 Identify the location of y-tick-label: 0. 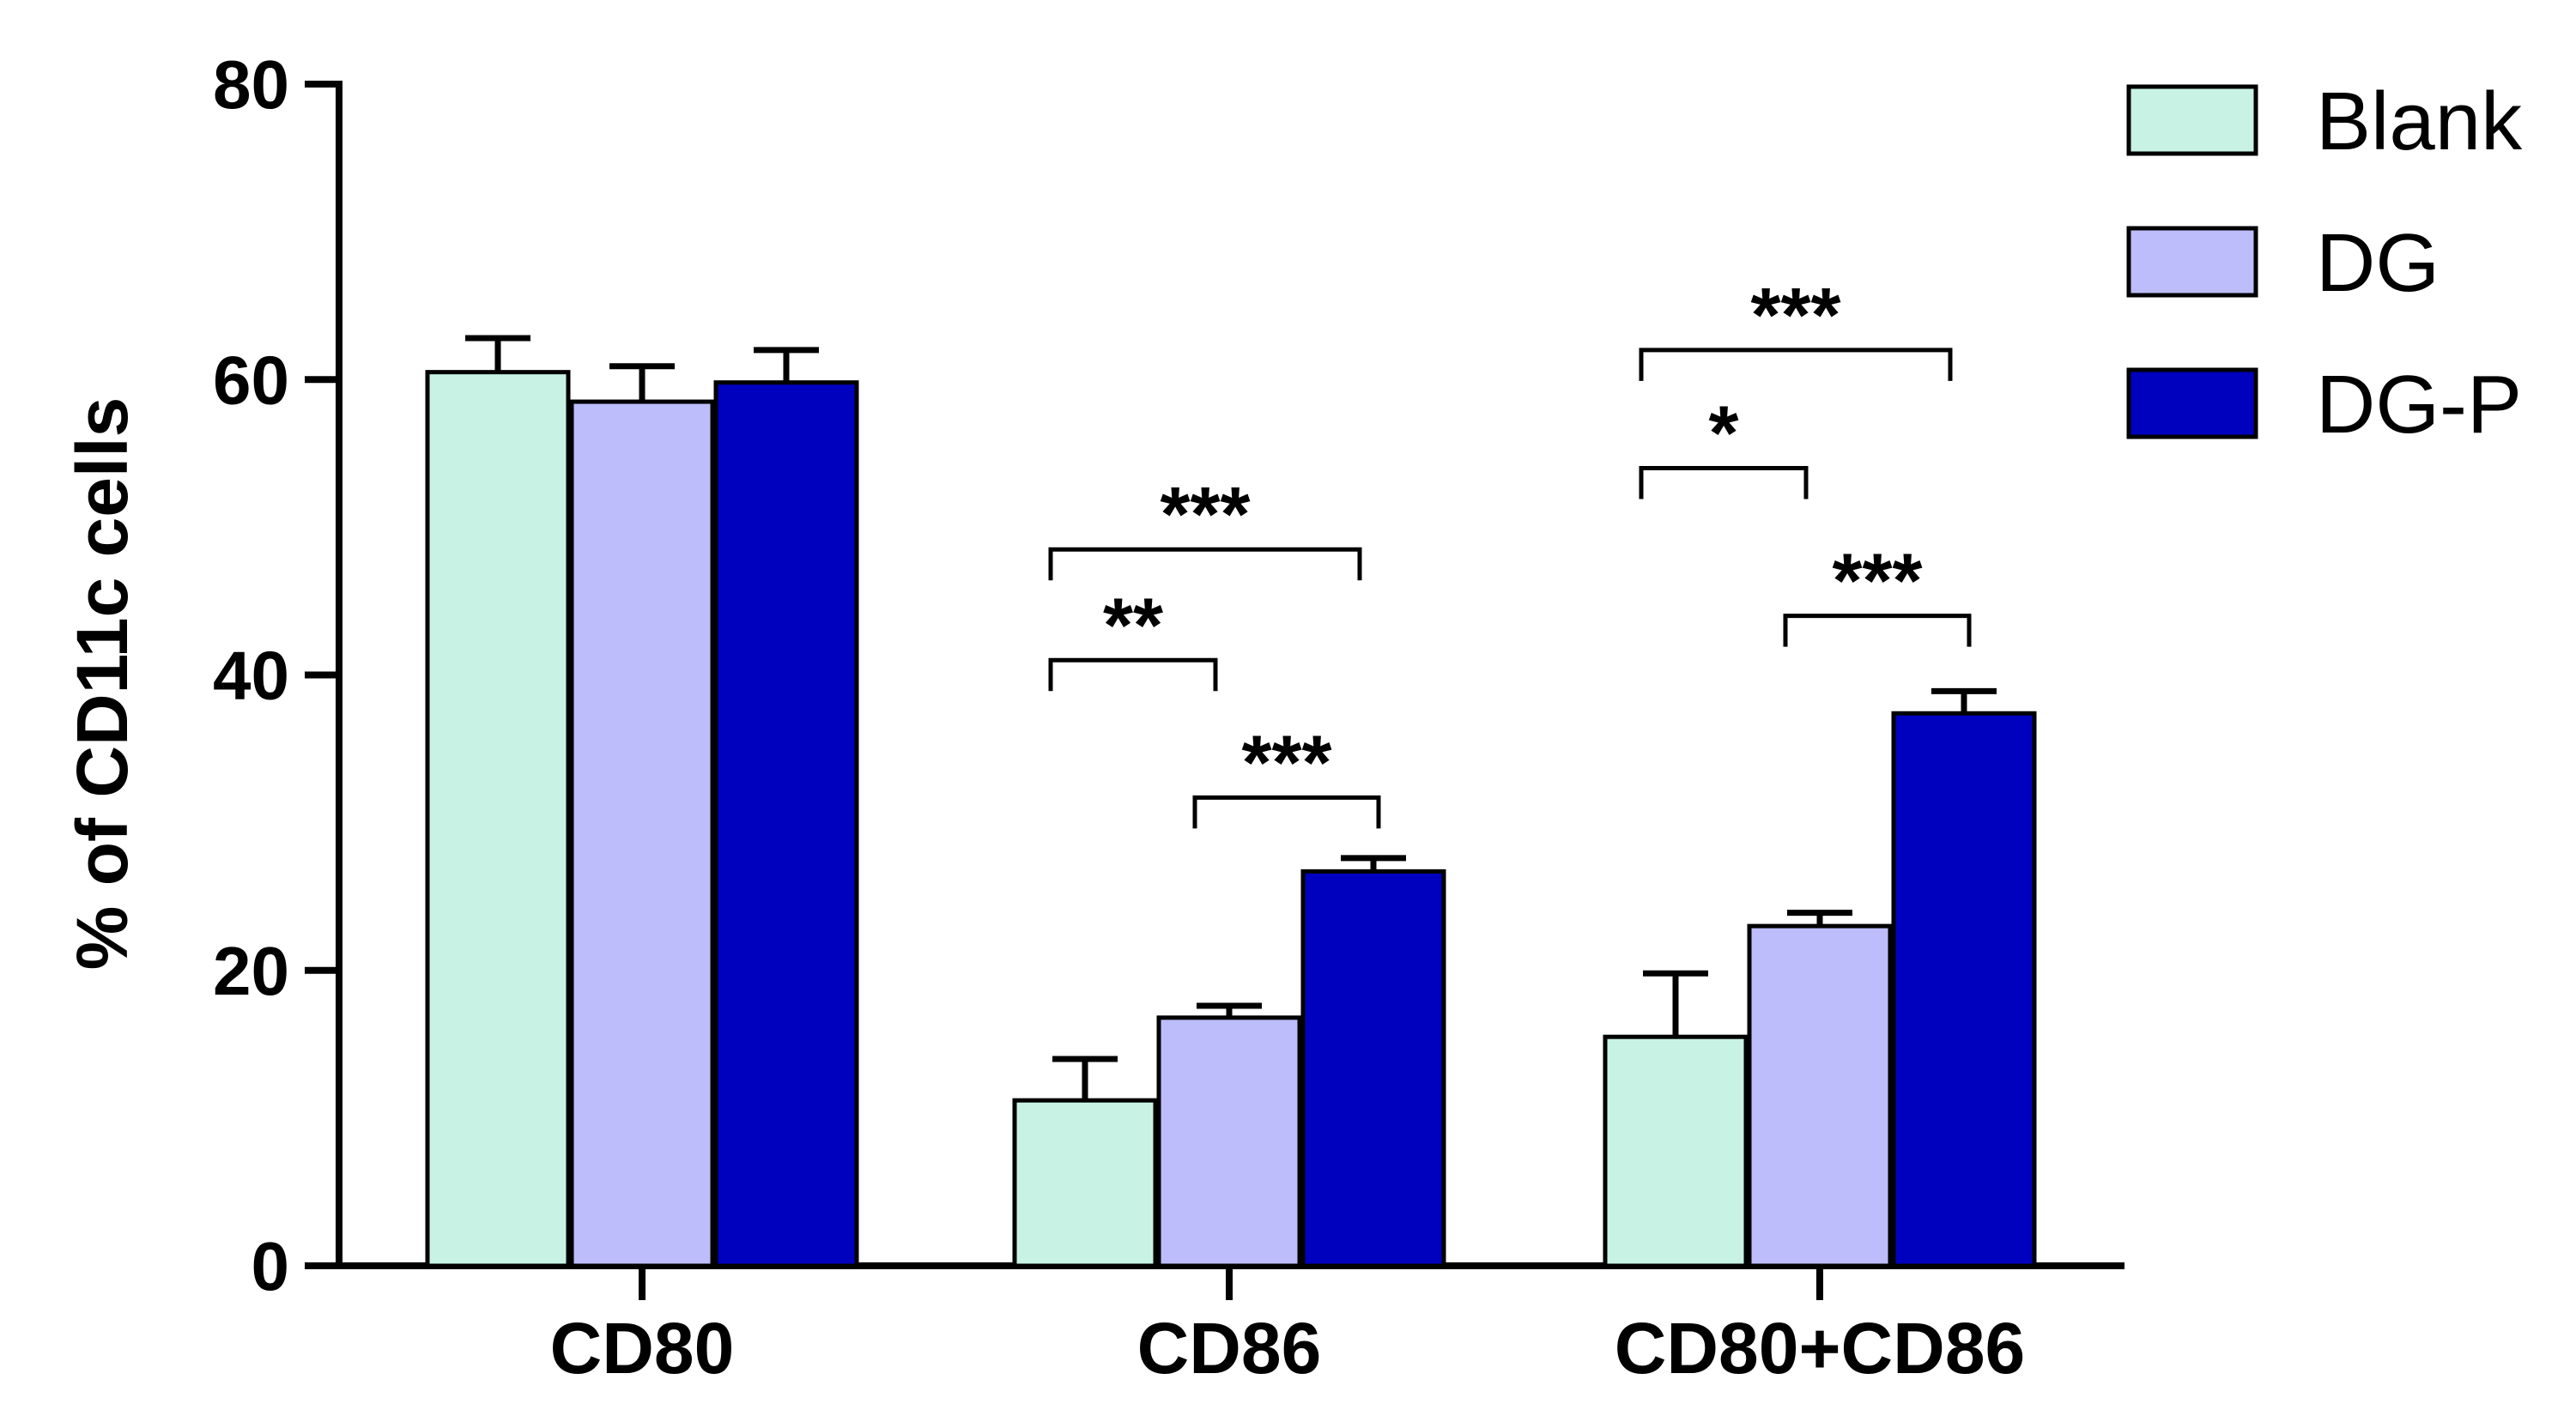
(271, 1266).